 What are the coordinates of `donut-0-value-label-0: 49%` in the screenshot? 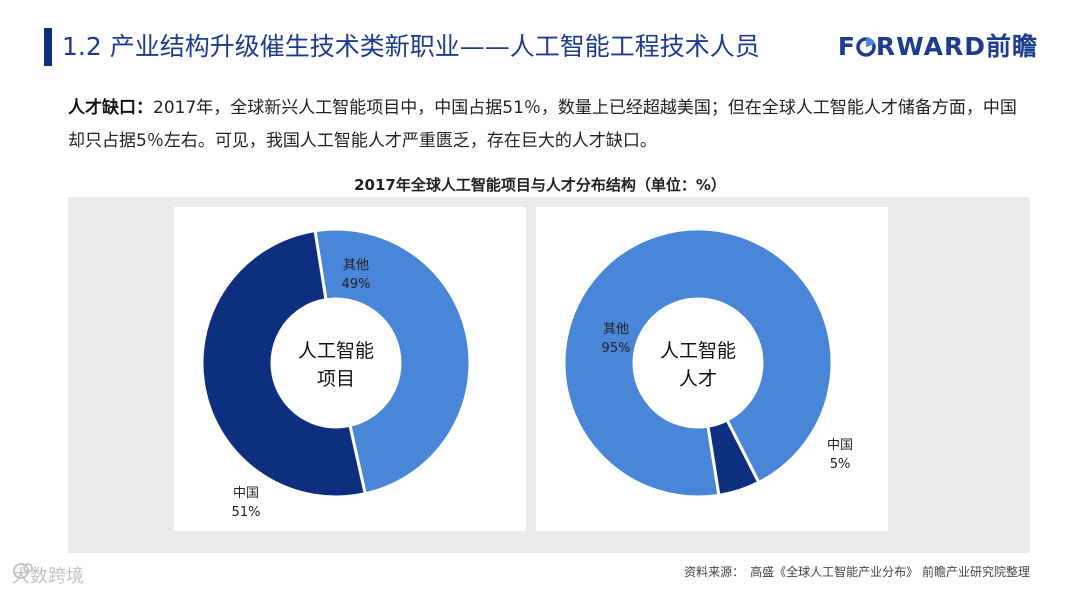 It's located at (356, 284).